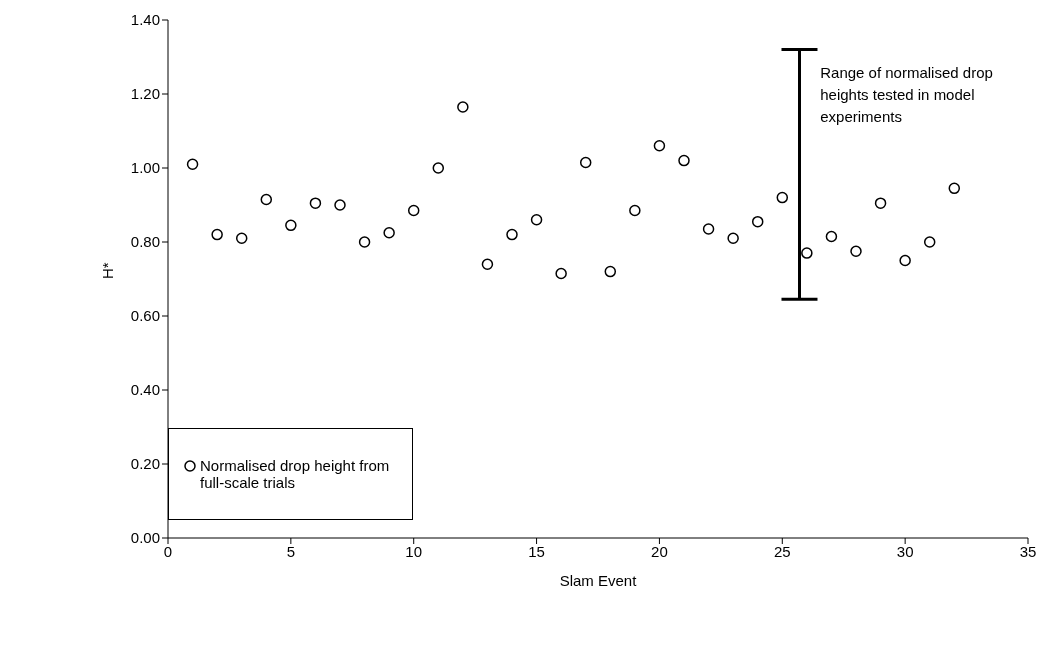  Describe the element at coordinates (414, 551) in the screenshot. I see `x-tick-label: 10` at that location.